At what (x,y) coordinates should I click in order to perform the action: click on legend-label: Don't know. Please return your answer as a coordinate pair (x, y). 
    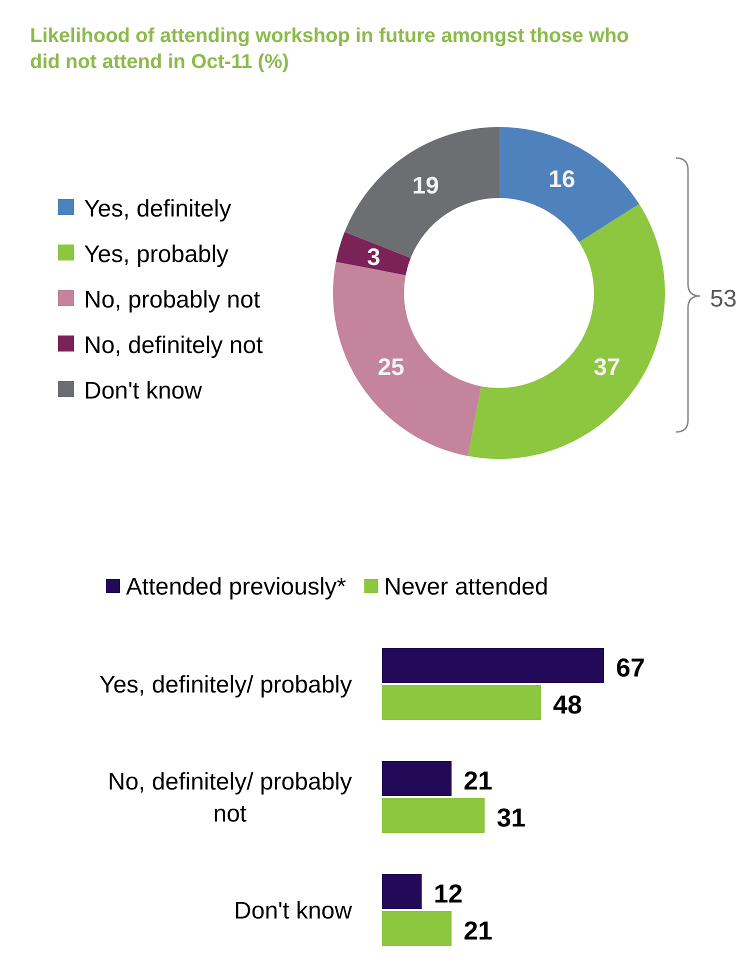
    Looking at the image, I should click on (143, 390).